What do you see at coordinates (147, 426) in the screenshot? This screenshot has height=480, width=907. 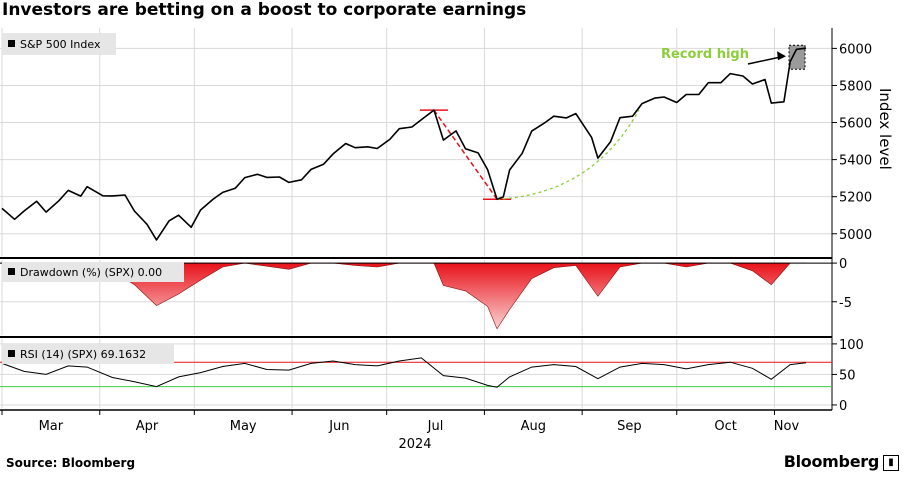 I see `x-tick-label: Apr` at bounding box center [147, 426].